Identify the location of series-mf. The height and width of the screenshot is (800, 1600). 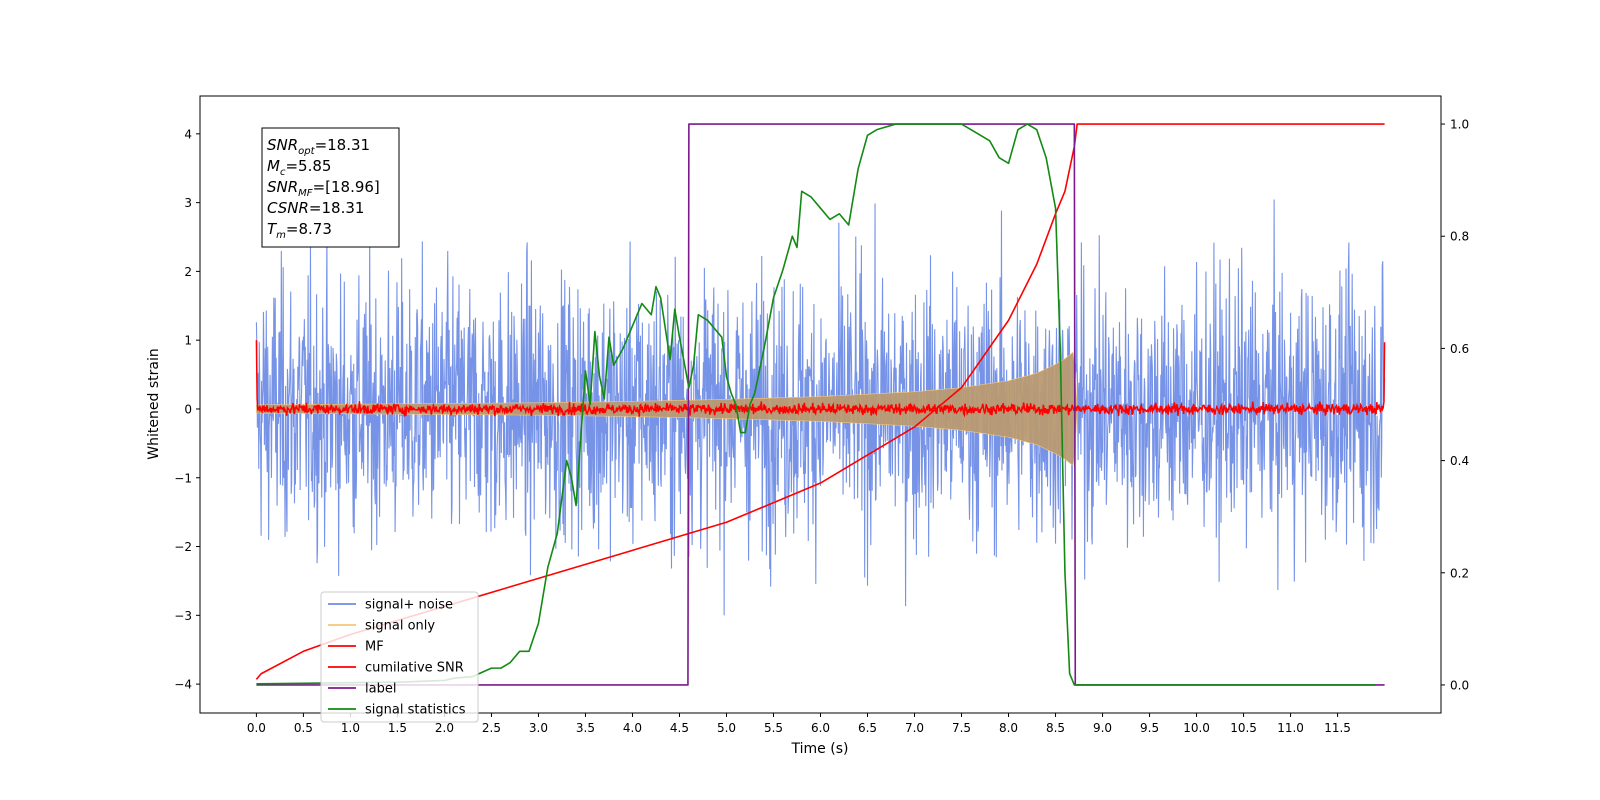
(820, 379).